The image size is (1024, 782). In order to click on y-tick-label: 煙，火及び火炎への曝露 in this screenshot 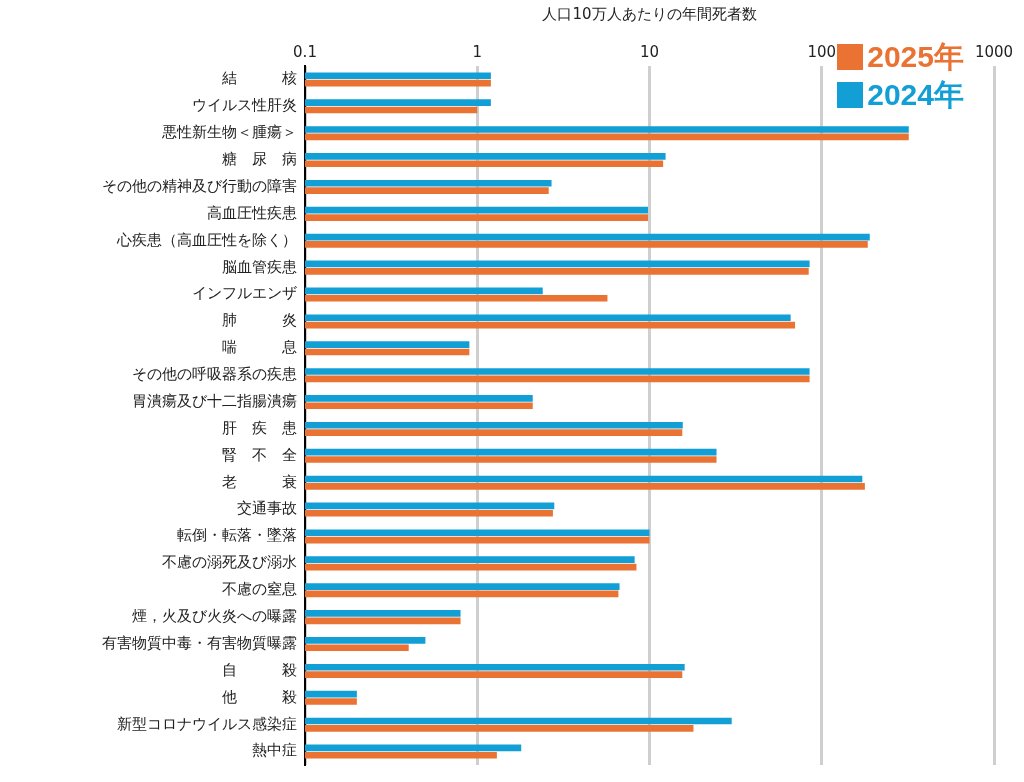, I will do `click(214, 616)`.